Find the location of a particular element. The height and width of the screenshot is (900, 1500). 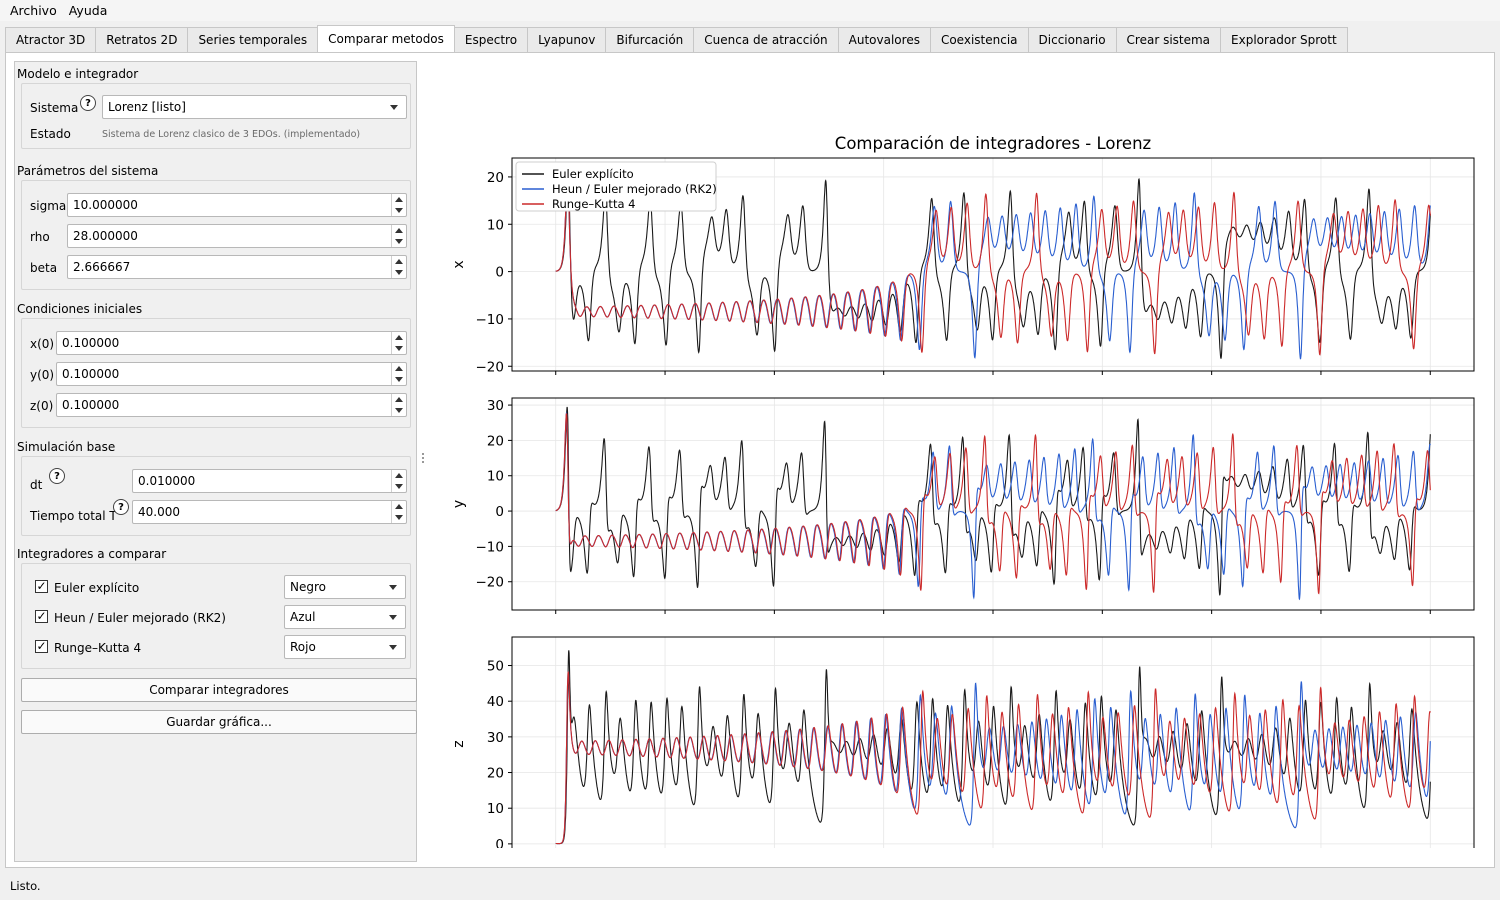

legend-label: Heun / Euler mejorado (RK2) is located at coordinates (634, 189).